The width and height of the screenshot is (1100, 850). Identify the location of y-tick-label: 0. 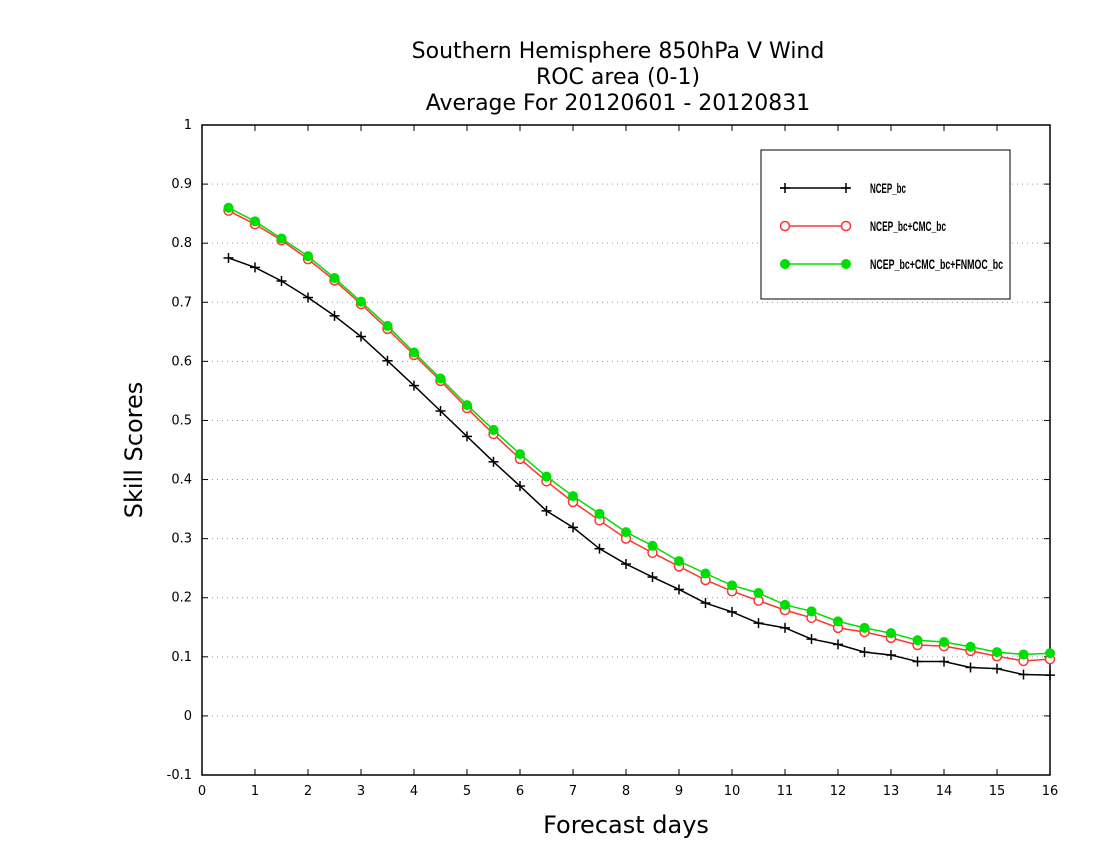
(188, 716).